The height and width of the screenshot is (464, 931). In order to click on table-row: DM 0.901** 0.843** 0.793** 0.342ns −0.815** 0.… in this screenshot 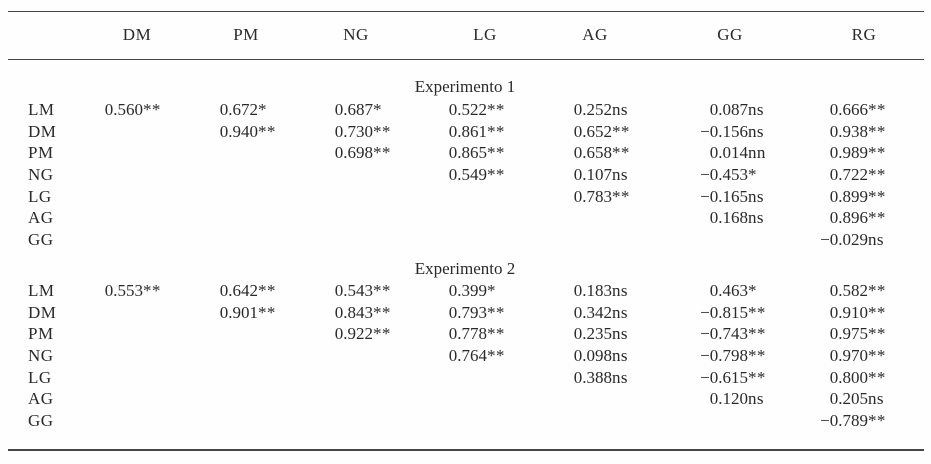, I will do `click(465, 313)`.